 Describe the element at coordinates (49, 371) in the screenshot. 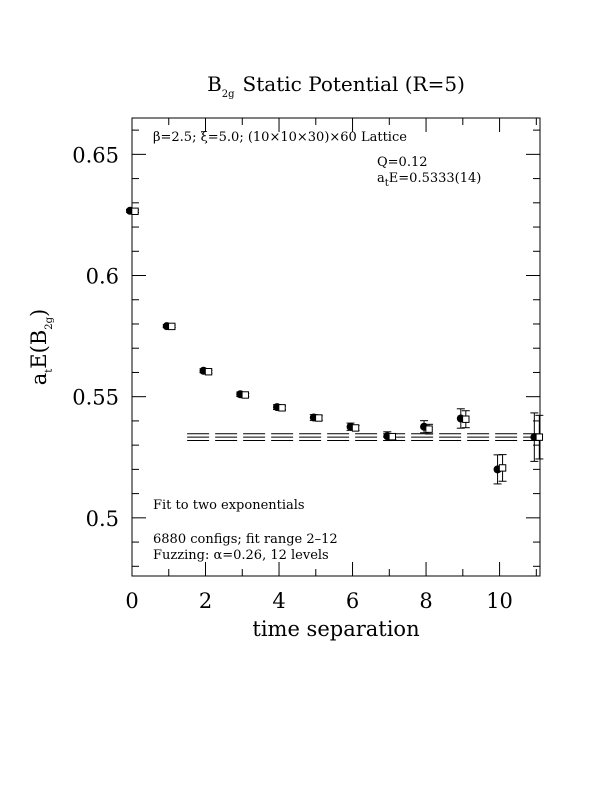

I see `ylabel-sub-t: t` at that location.